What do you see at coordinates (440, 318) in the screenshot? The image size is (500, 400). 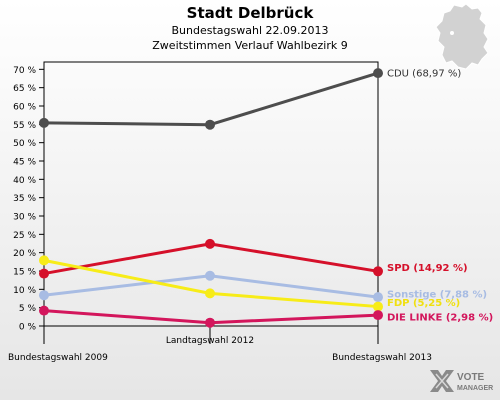 I see `series-label-die-linke: DIE LINKE (2,98 %)` at bounding box center [440, 318].